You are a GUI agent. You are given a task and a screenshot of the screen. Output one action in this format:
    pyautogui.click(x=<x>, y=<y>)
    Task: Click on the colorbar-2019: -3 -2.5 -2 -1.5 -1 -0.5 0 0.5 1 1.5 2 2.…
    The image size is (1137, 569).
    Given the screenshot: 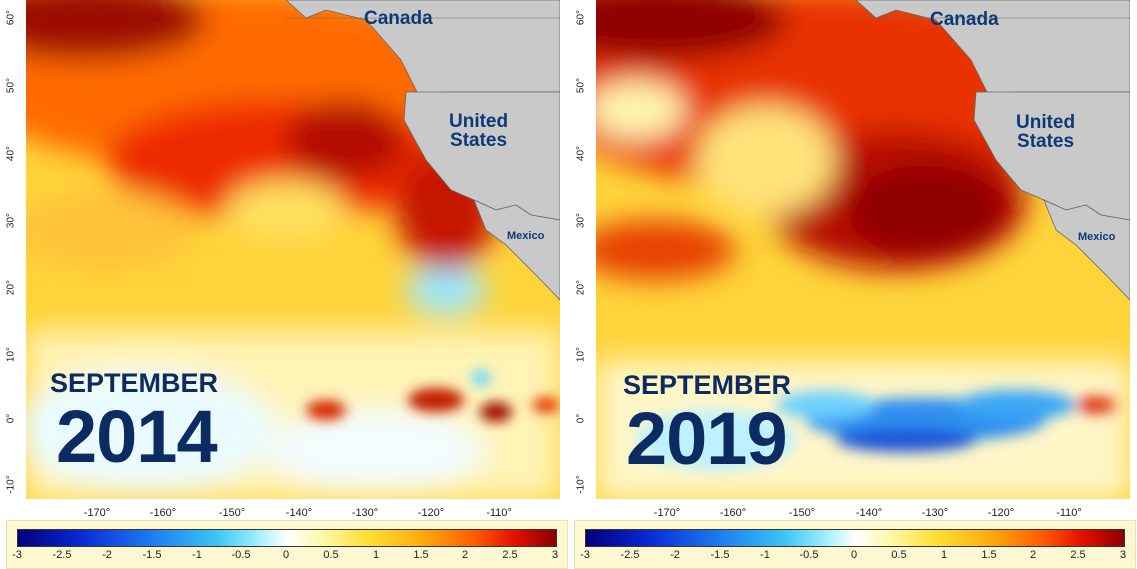 What is the action you would take?
    pyautogui.click(x=855, y=544)
    